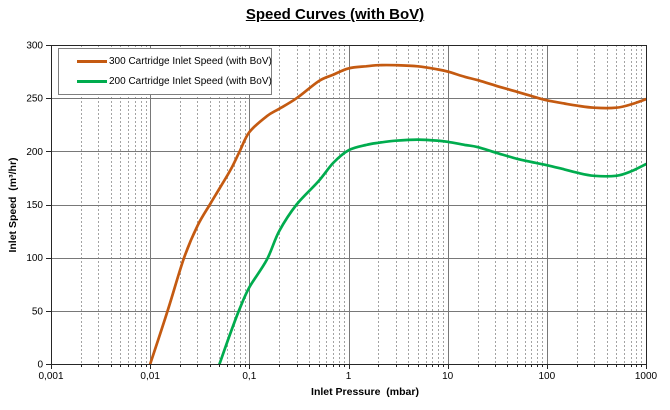 This screenshot has height=410, width=670. I want to click on x-tick-label: 100, so click(546, 376).